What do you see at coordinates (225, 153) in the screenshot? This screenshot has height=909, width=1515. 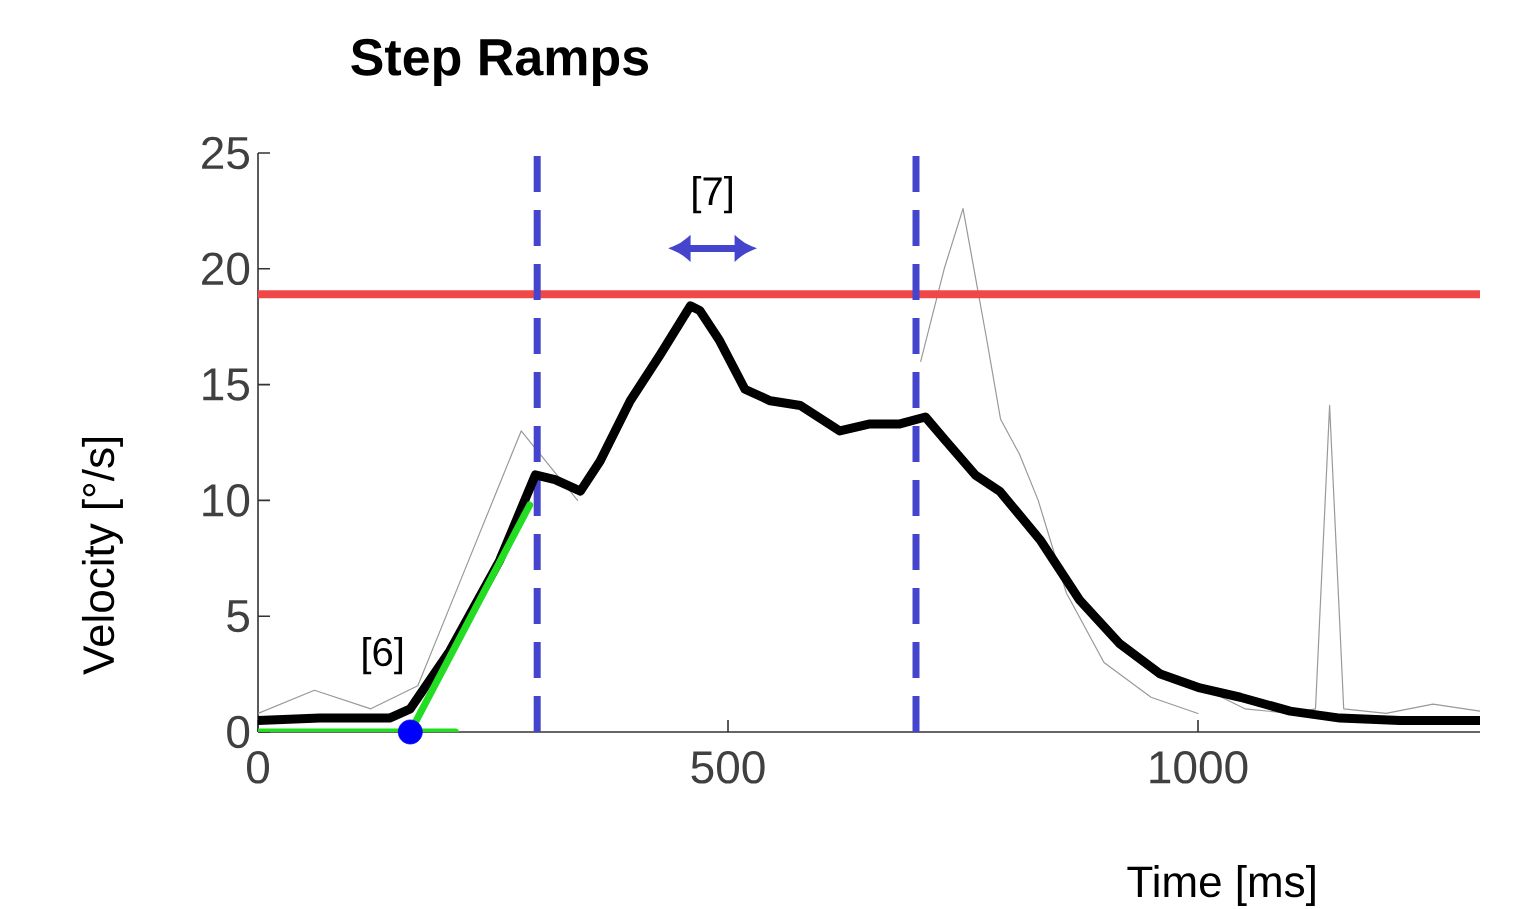 I see `y-tick-label: 25` at bounding box center [225, 153].